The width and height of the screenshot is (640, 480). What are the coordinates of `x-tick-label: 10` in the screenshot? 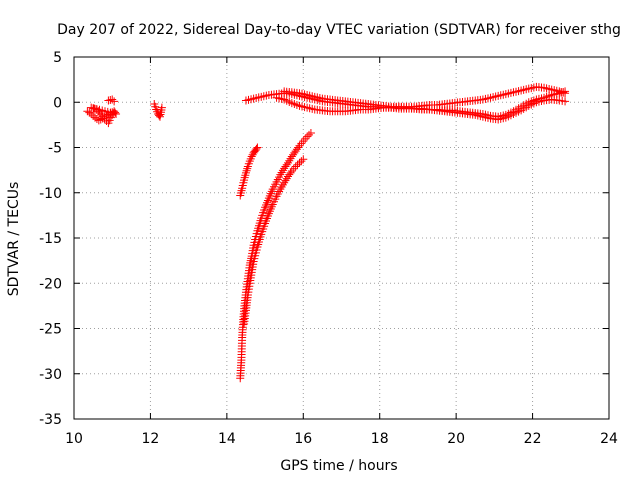 It's located at (74, 439).